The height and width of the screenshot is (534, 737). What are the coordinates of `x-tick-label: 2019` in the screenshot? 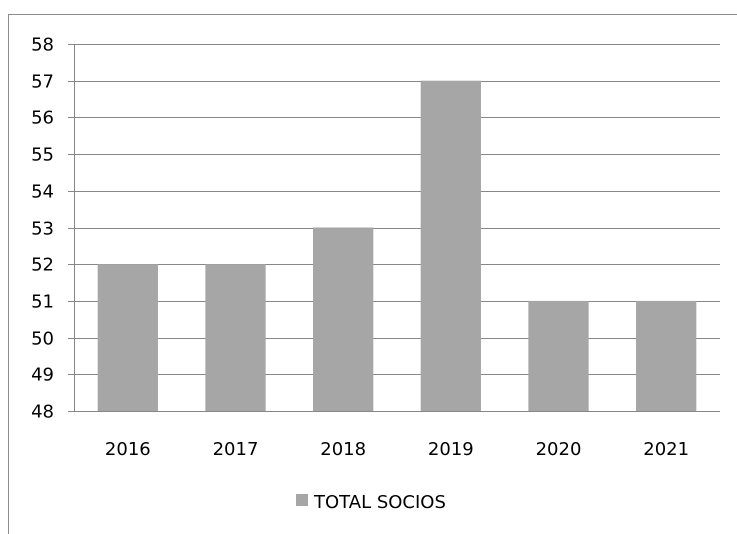 It's located at (451, 449).